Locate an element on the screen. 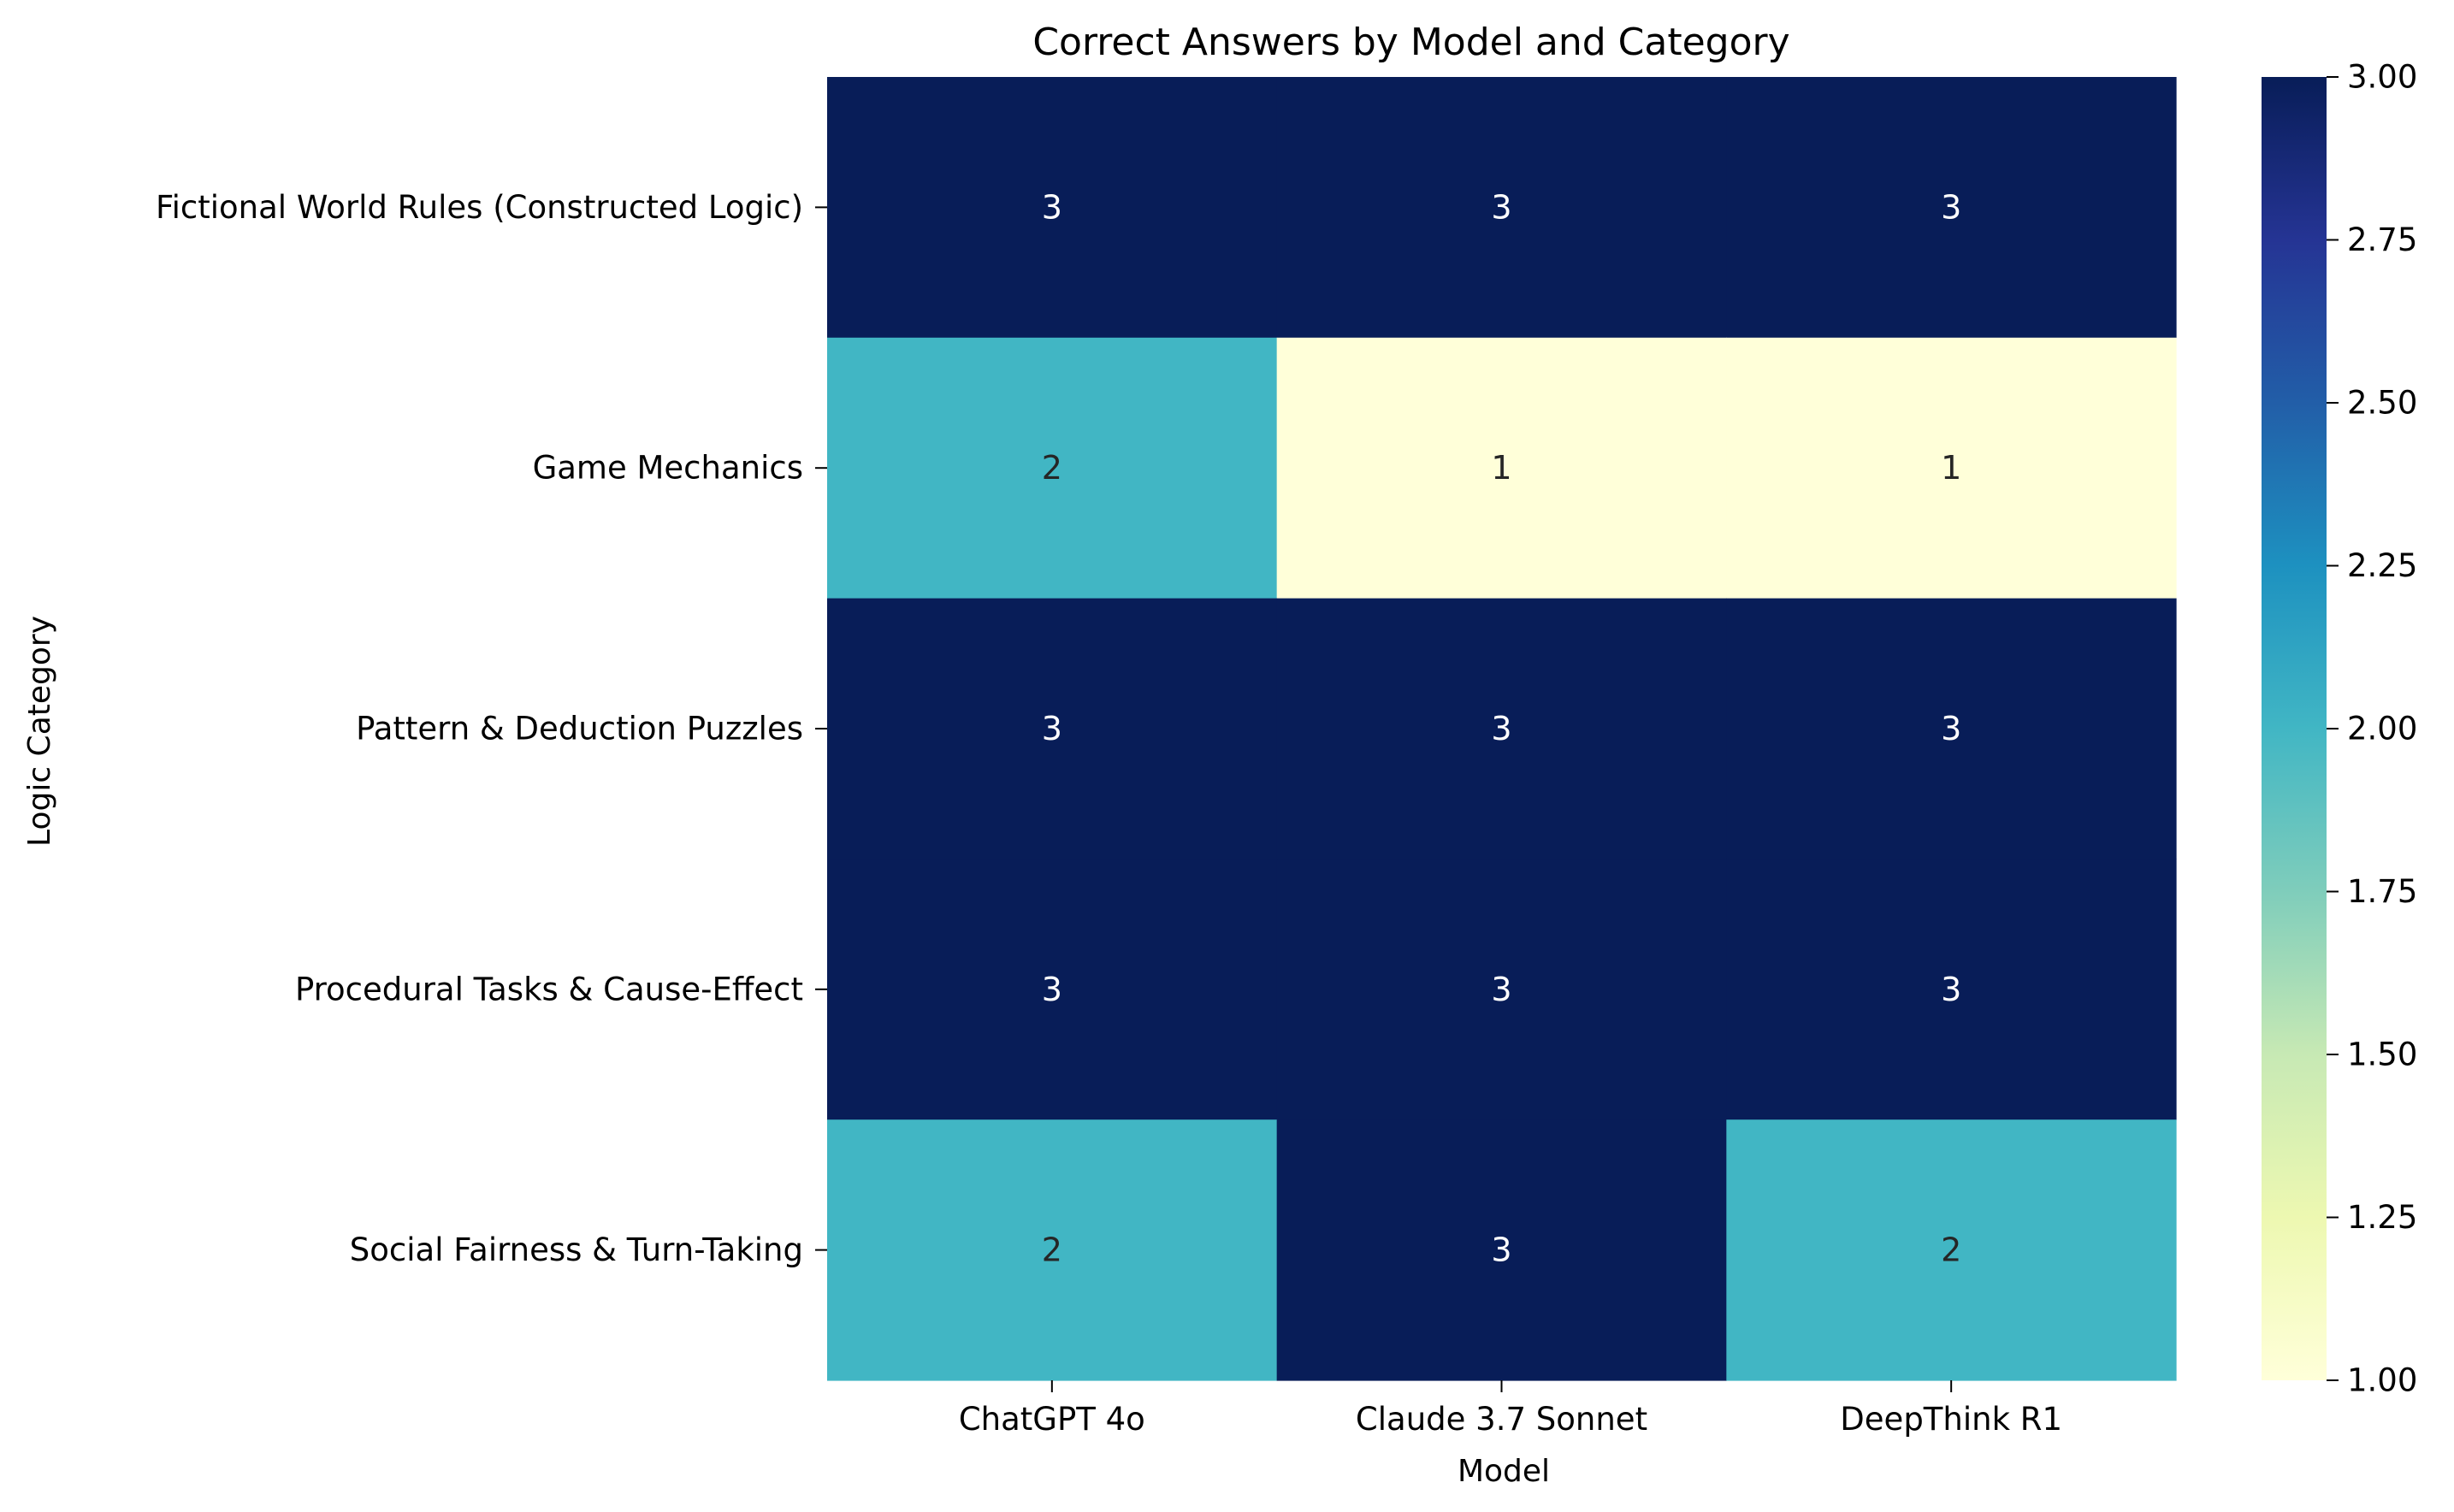  chart-title: Correct Answers by Model and Category is located at coordinates (1410, 42).